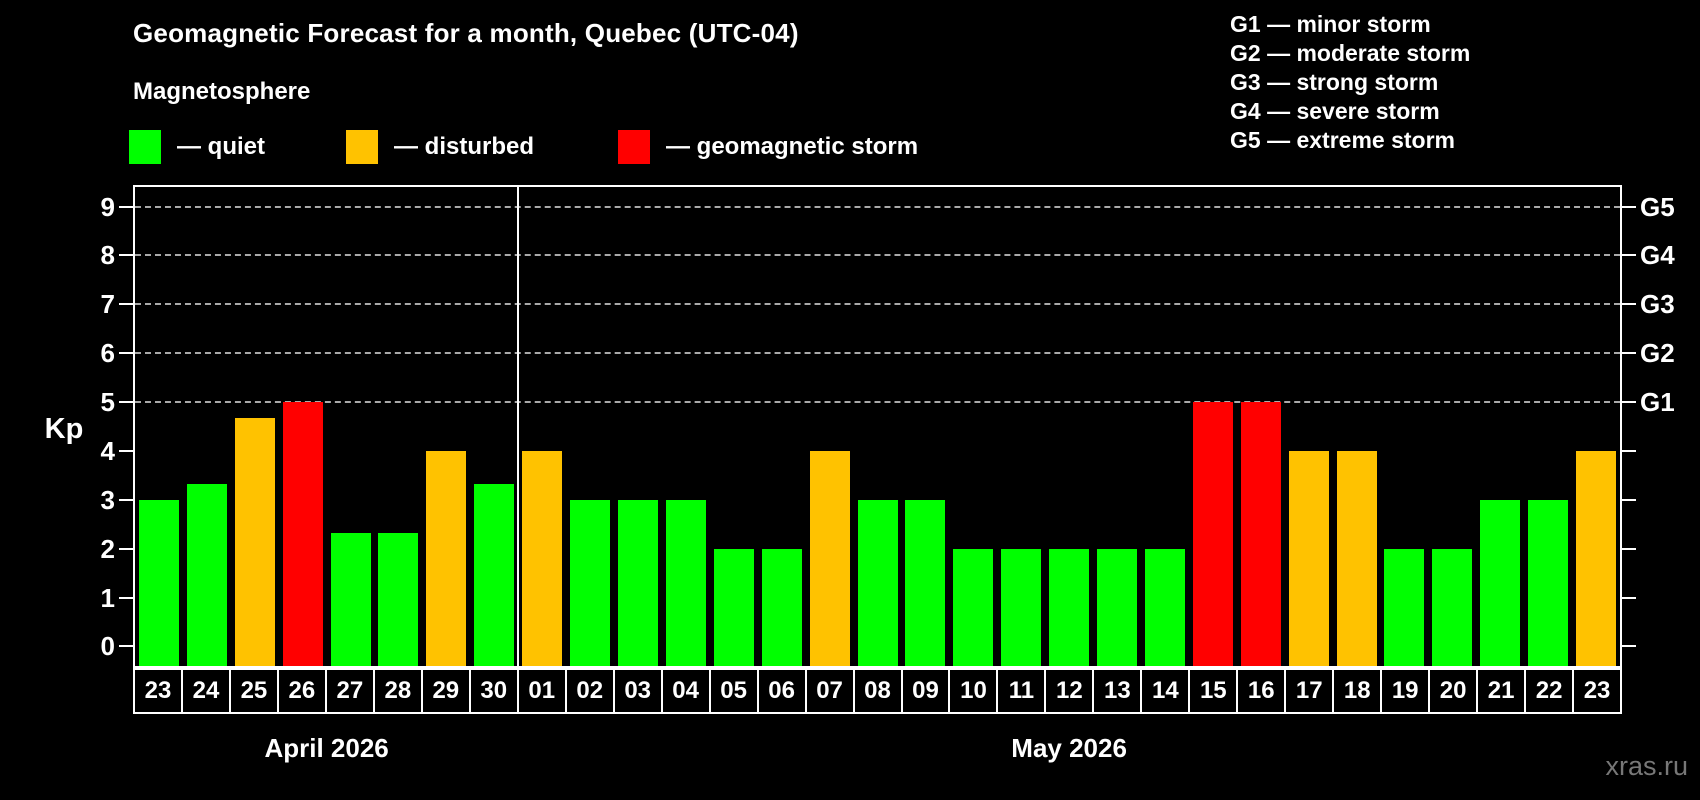  I want to click on legend-label-quiet: — quiet, so click(221, 146).